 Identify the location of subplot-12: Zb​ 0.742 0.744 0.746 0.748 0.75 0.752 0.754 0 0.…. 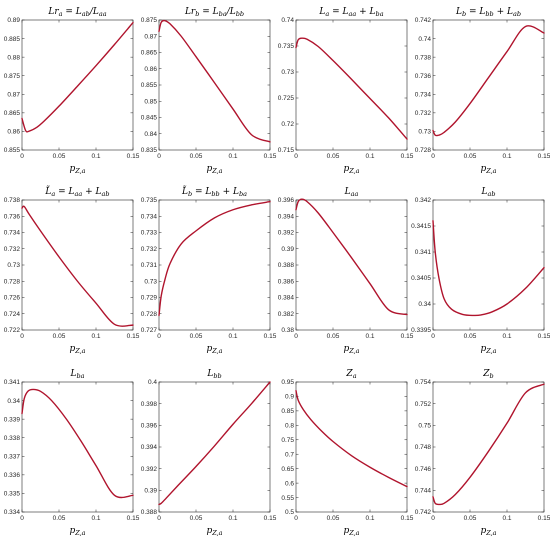
(482, 453).